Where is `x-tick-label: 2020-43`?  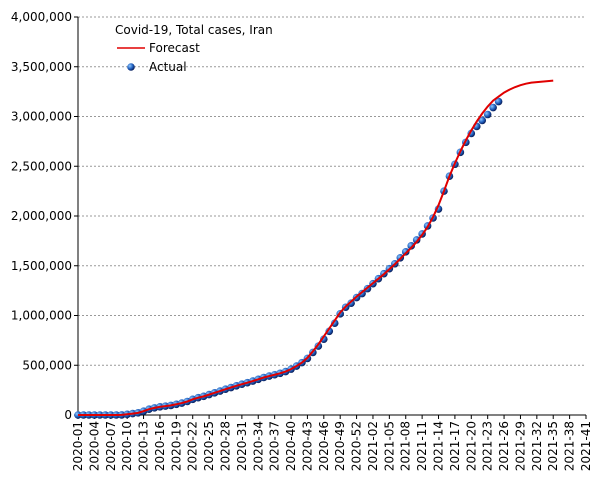 x-tick-label: 2020-43 is located at coordinates (307, 446).